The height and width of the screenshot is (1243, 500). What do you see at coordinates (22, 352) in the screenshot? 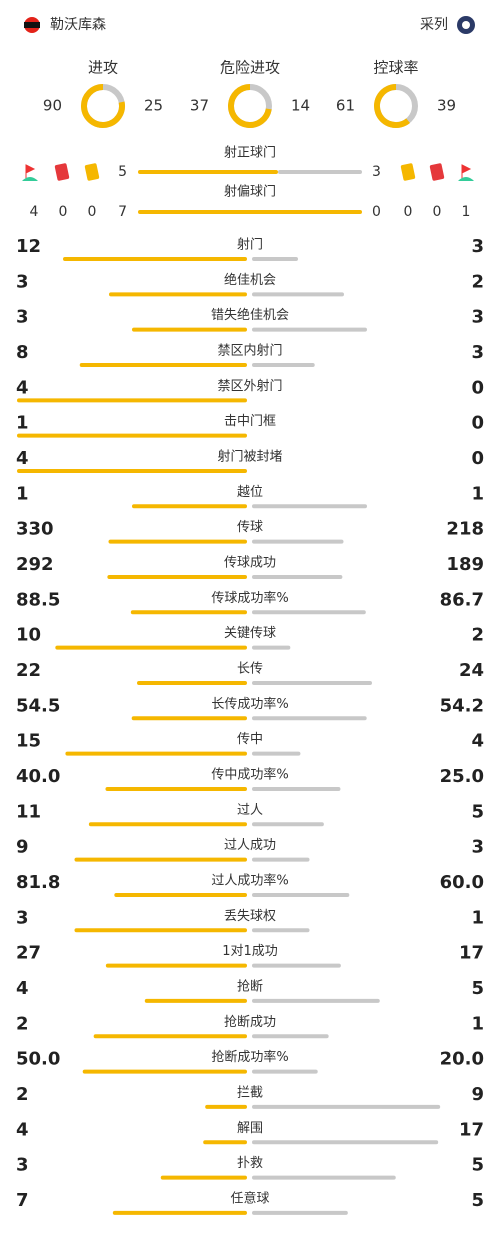
I see `stat-home: 8` at bounding box center [22, 352].